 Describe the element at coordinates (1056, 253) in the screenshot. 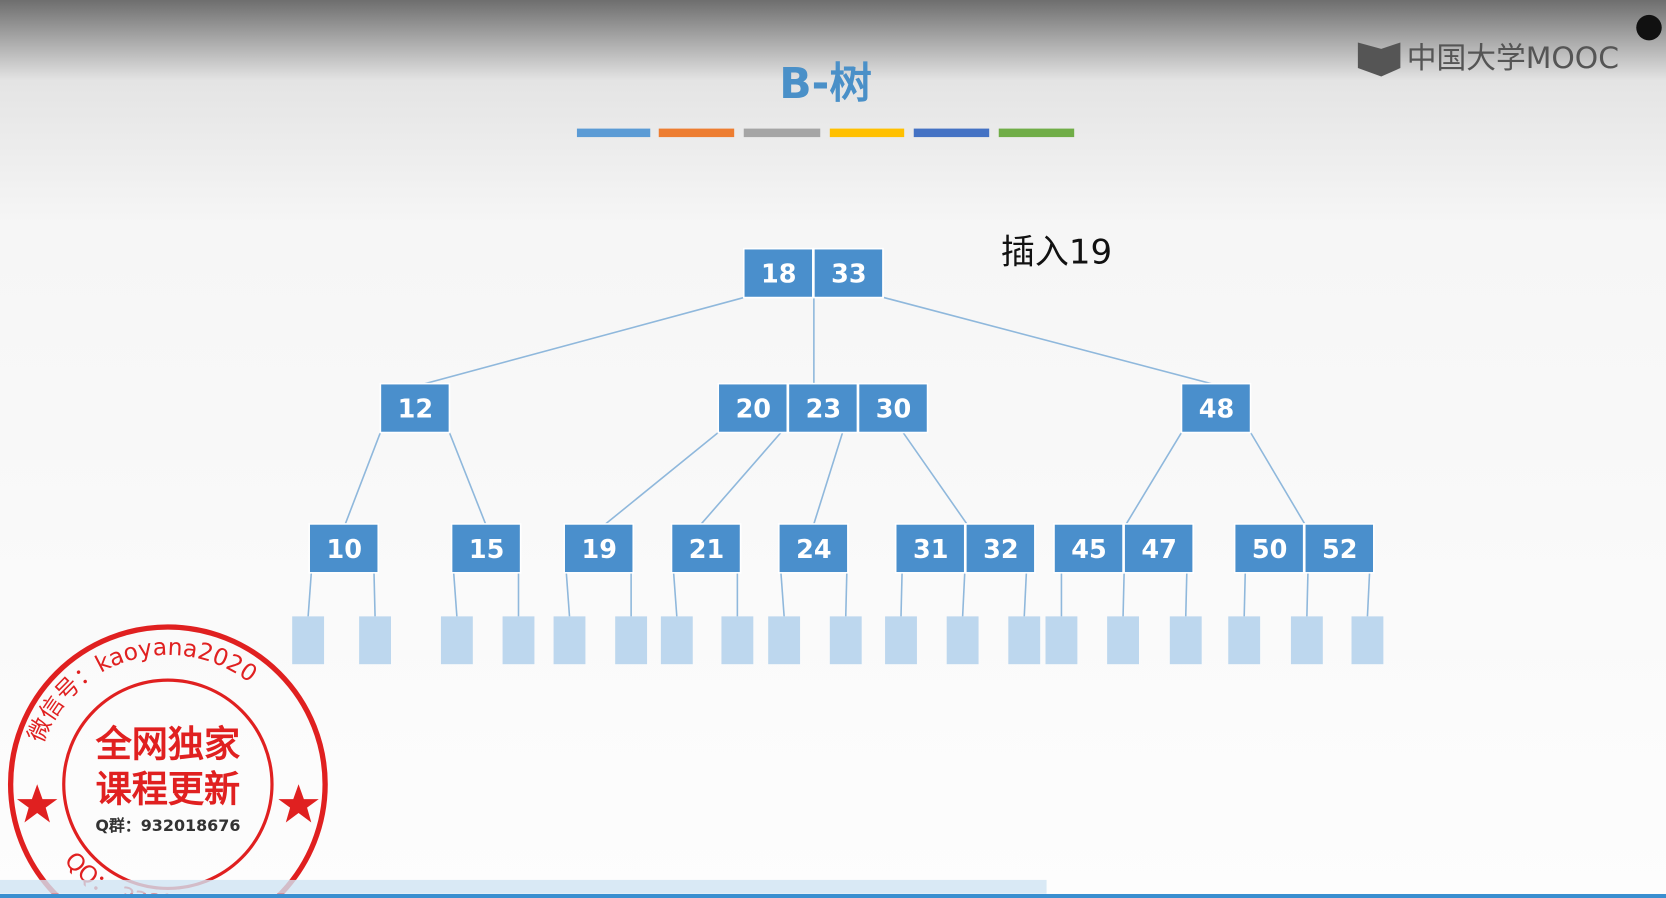

I see `insert-annotation: 插入19` at that location.